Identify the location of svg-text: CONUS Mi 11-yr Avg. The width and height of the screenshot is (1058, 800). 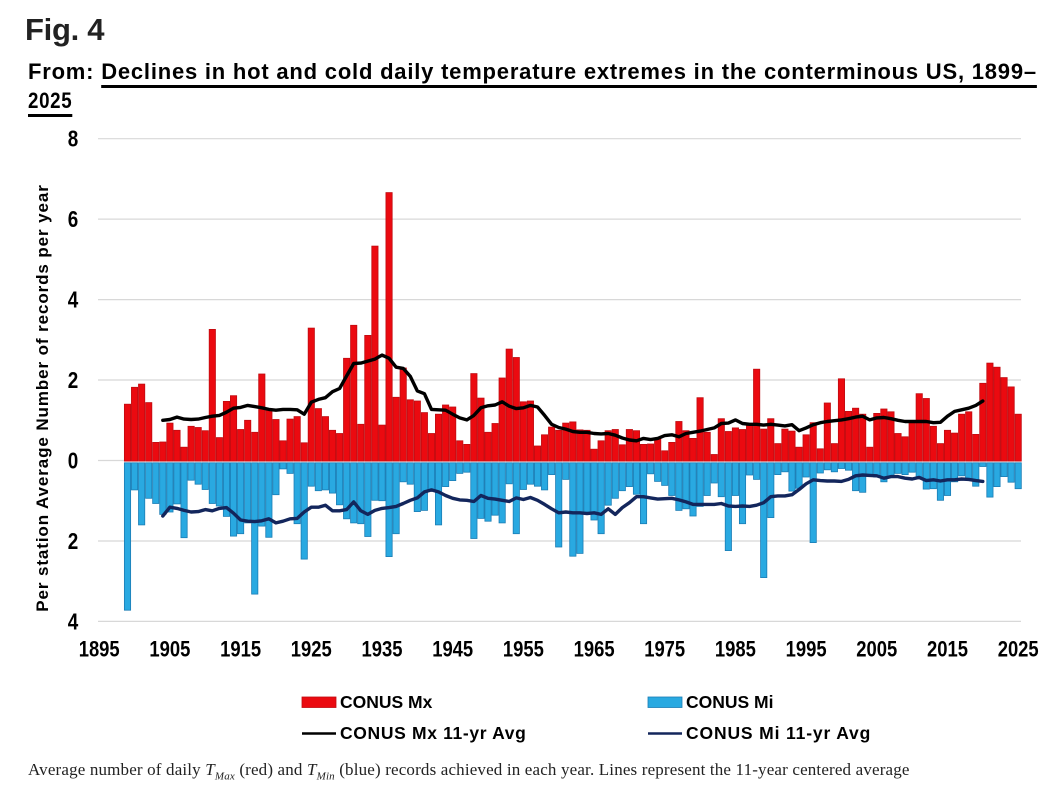
(778, 733).